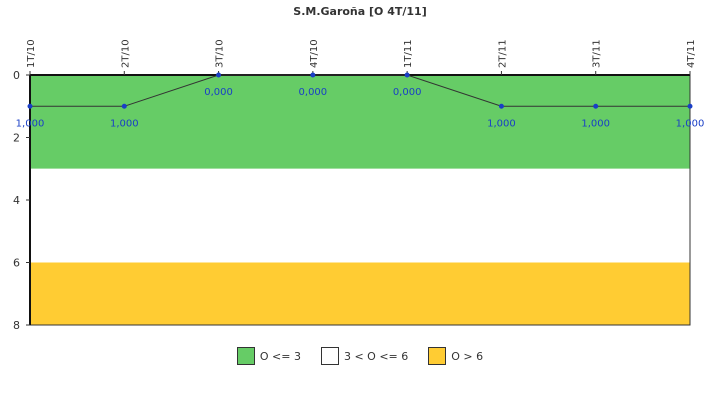 The height and width of the screenshot is (404, 720). I want to click on legend-item: 3 < O <= 6, so click(364, 356).